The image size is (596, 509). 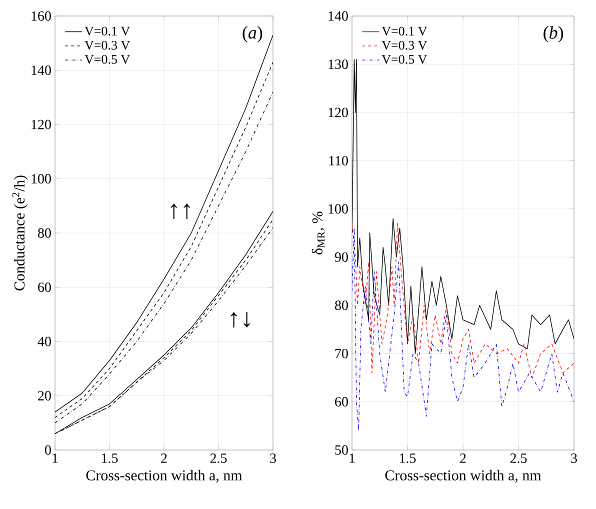 I want to click on annotation: (b), so click(x=554, y=34).